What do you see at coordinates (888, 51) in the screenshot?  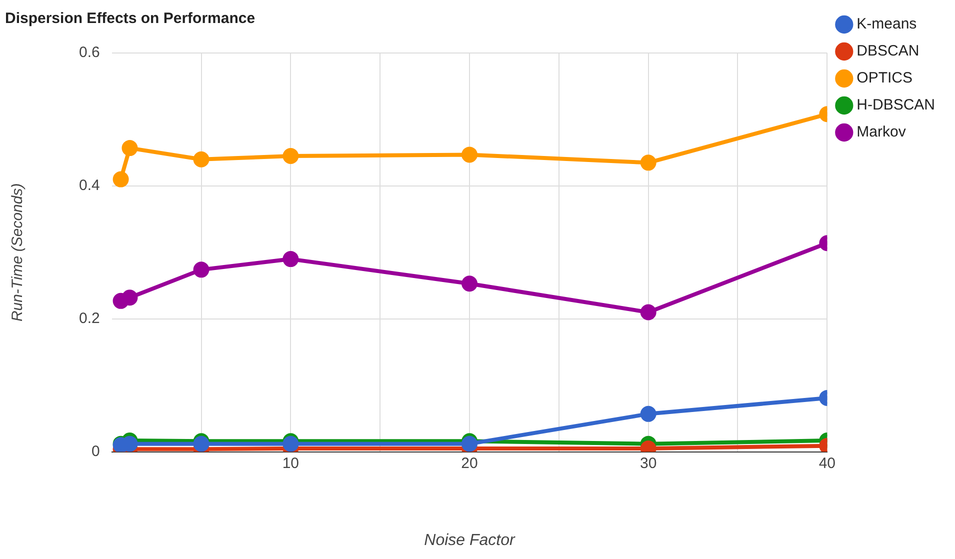 I see `legend-label: DBSCAN` at bounding box center [888, 51].